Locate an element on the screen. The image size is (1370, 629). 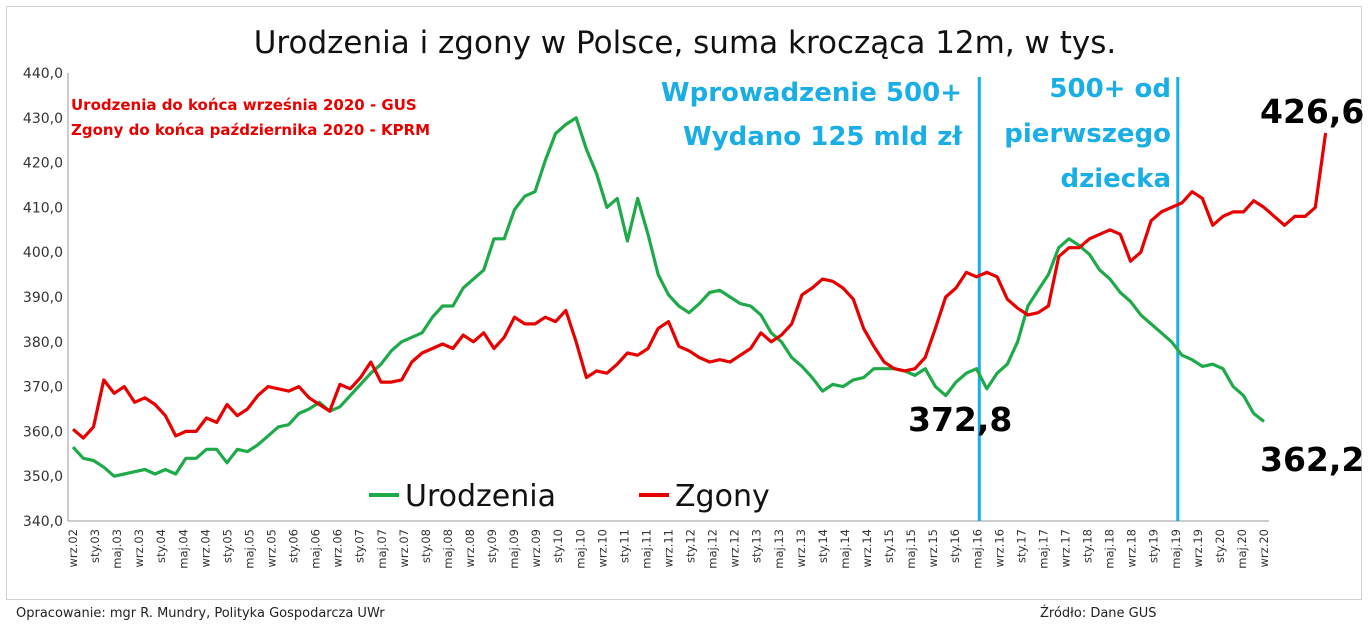
x-tick-label: wrz.04 is located at coordinates (205, 548).